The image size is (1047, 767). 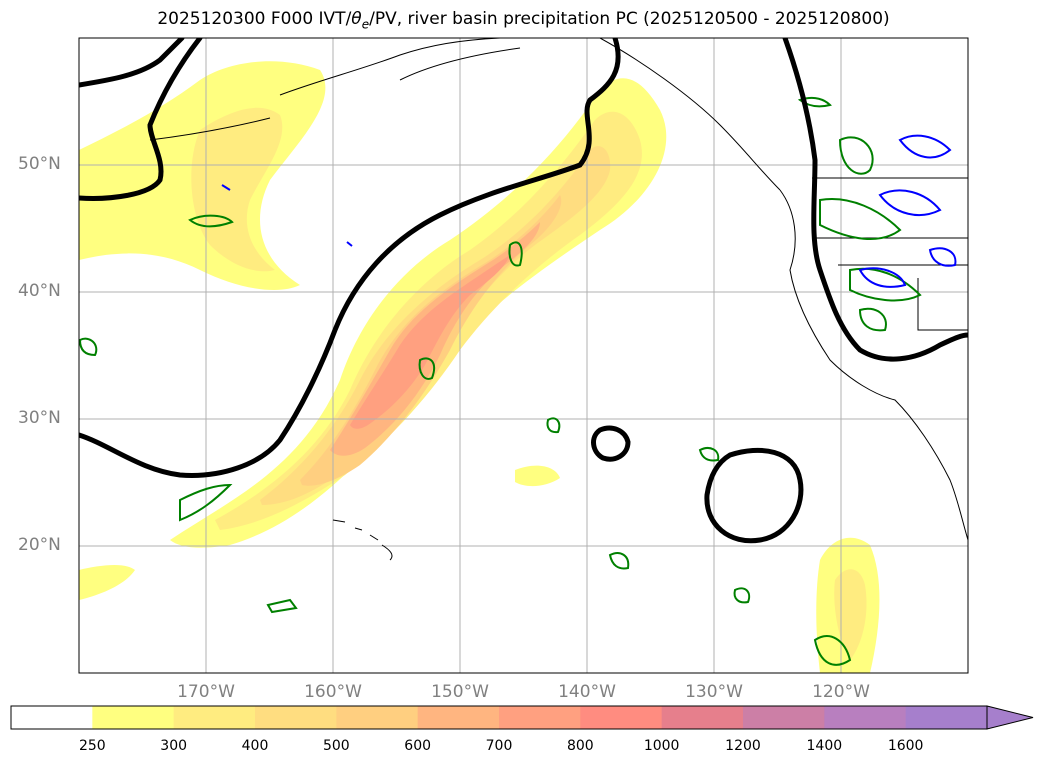 I want to click on lat-tick-label: 40°N, so click(x=39, y=291).